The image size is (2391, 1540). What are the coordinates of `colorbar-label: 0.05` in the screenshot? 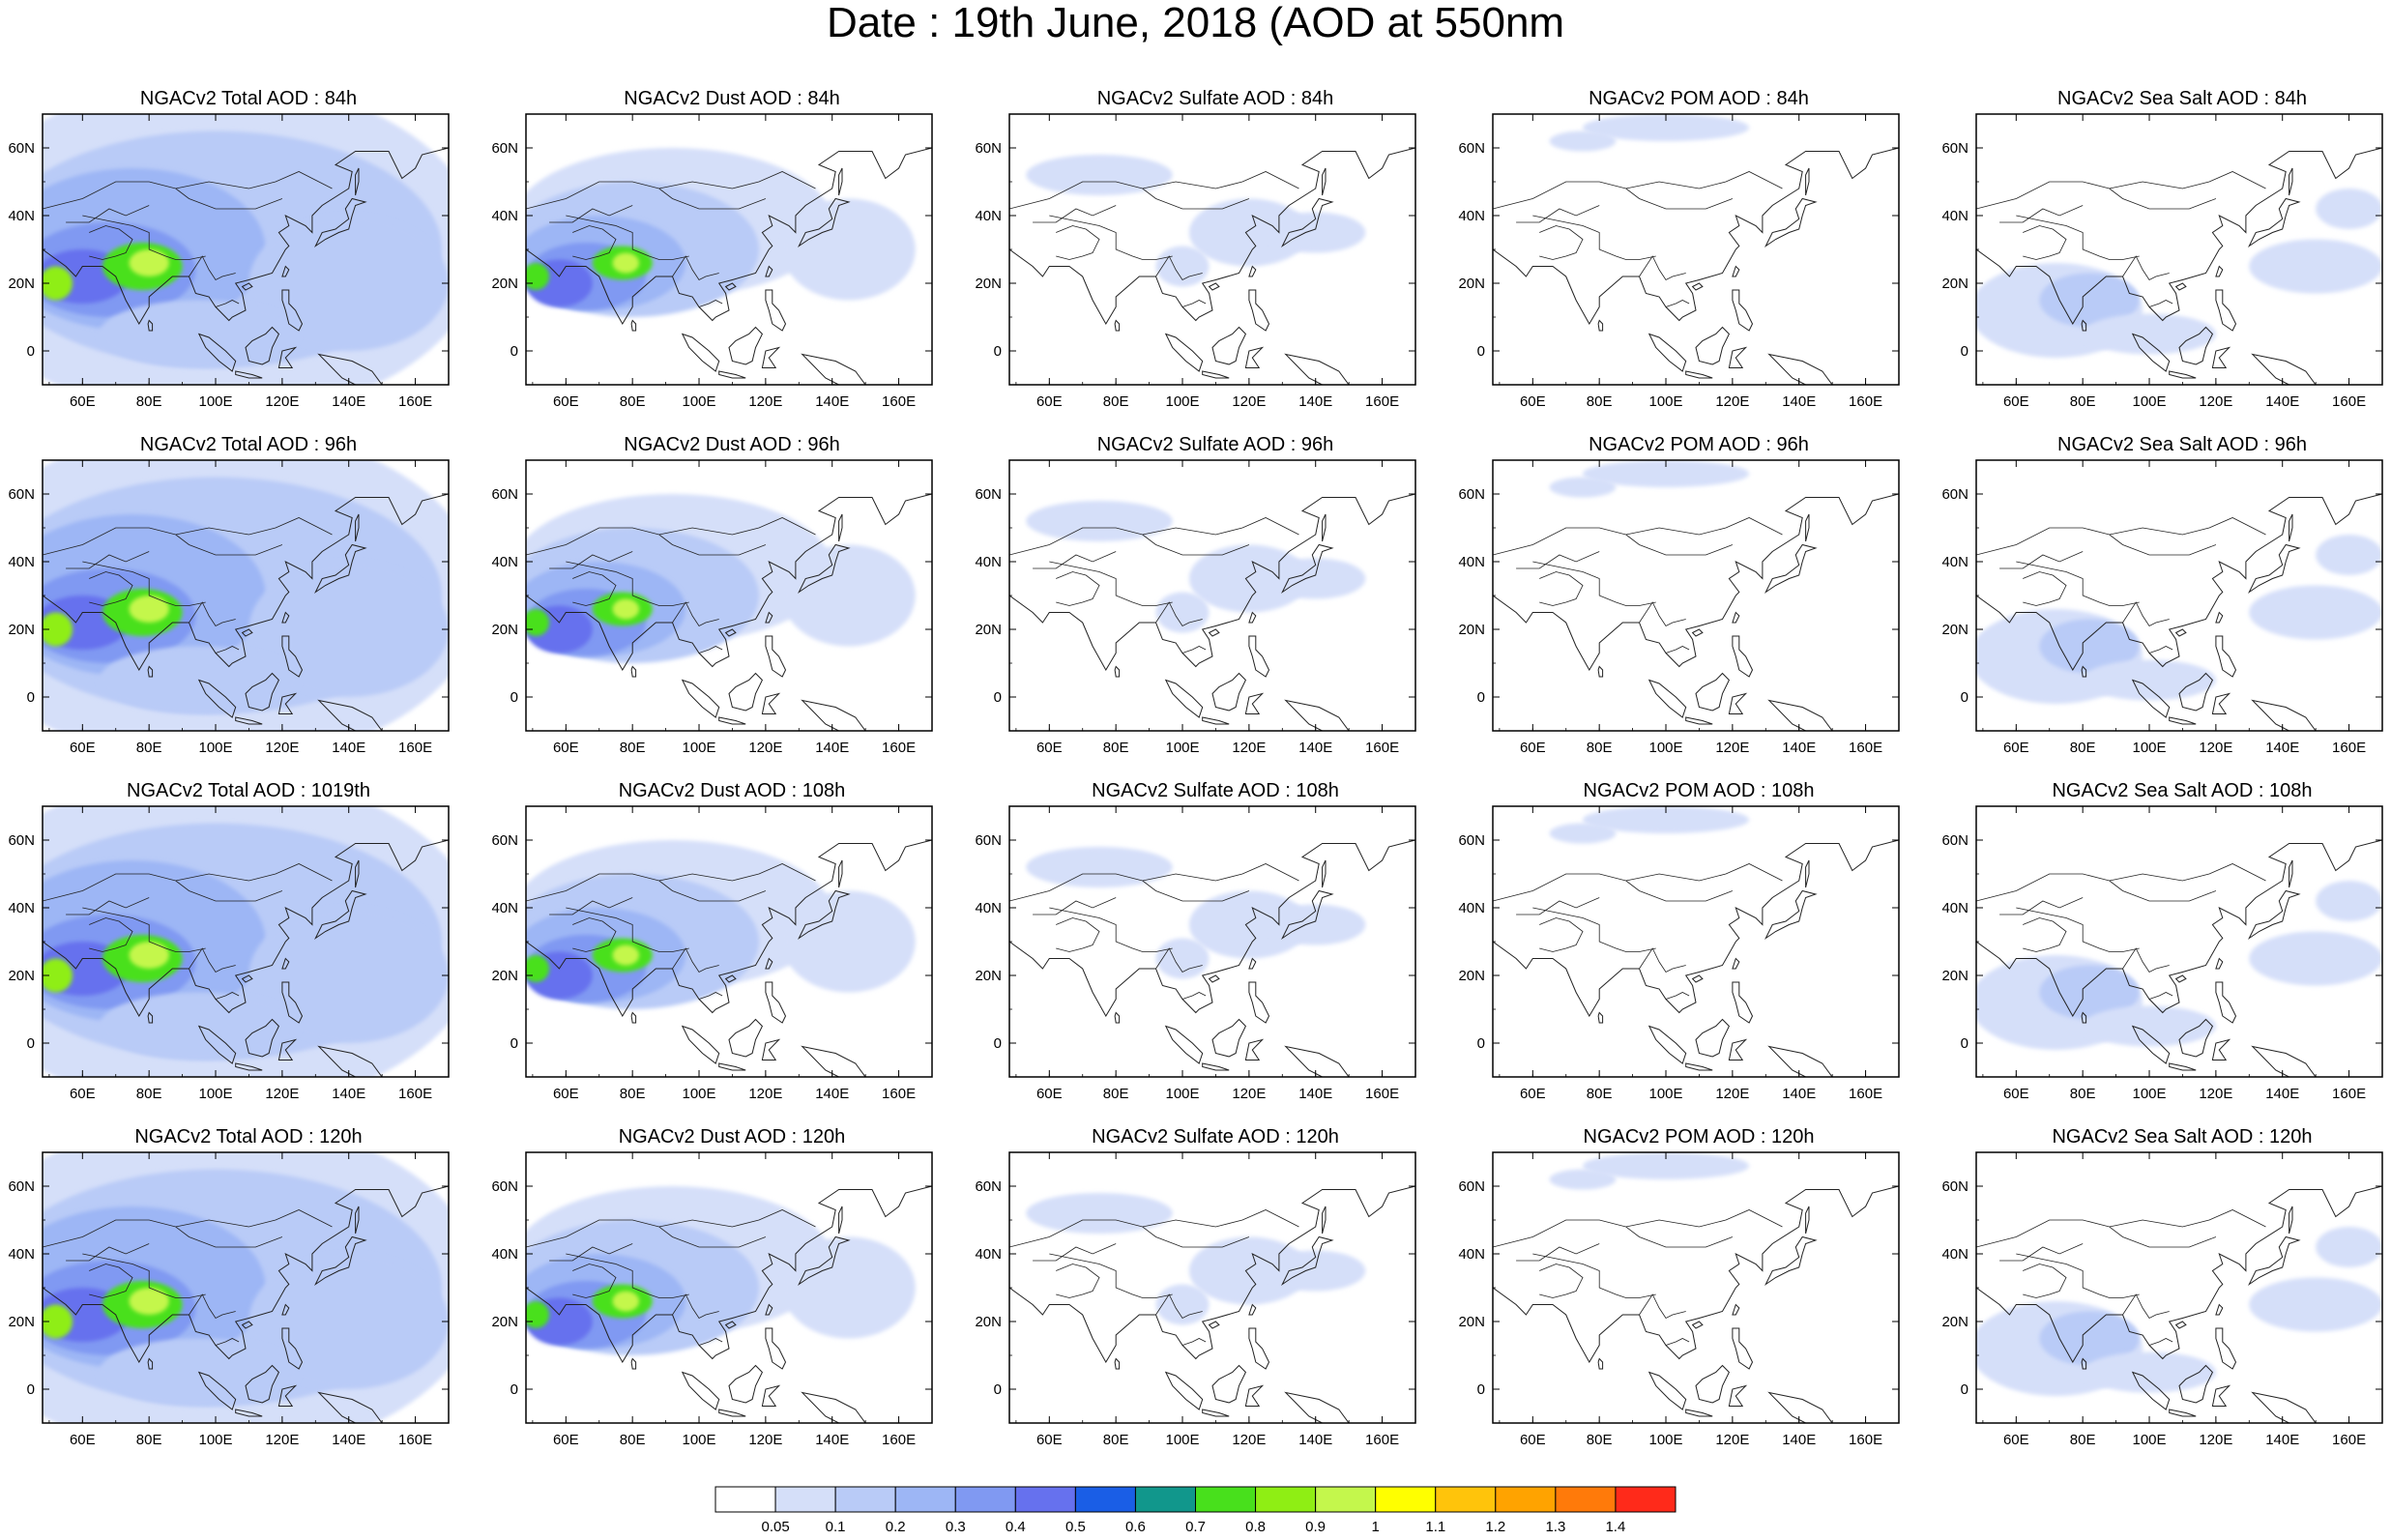 It's located at (775, 1527).